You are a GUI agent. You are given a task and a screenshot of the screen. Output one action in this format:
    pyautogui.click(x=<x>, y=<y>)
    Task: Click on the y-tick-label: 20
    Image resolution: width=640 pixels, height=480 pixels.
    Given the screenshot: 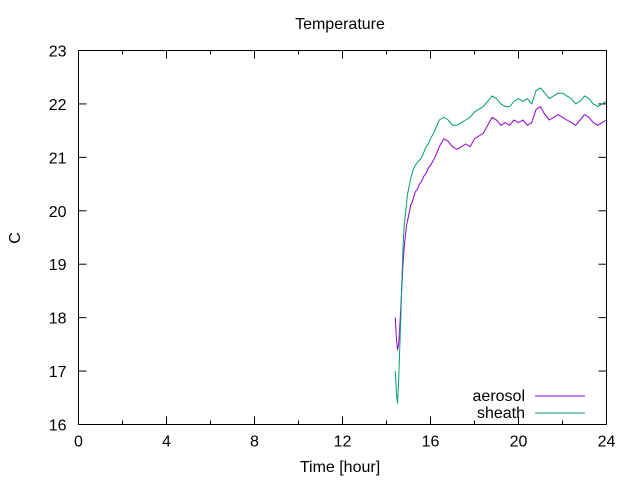 What is the action you would take?
    pyautogui.click(x=58, y=212)
    